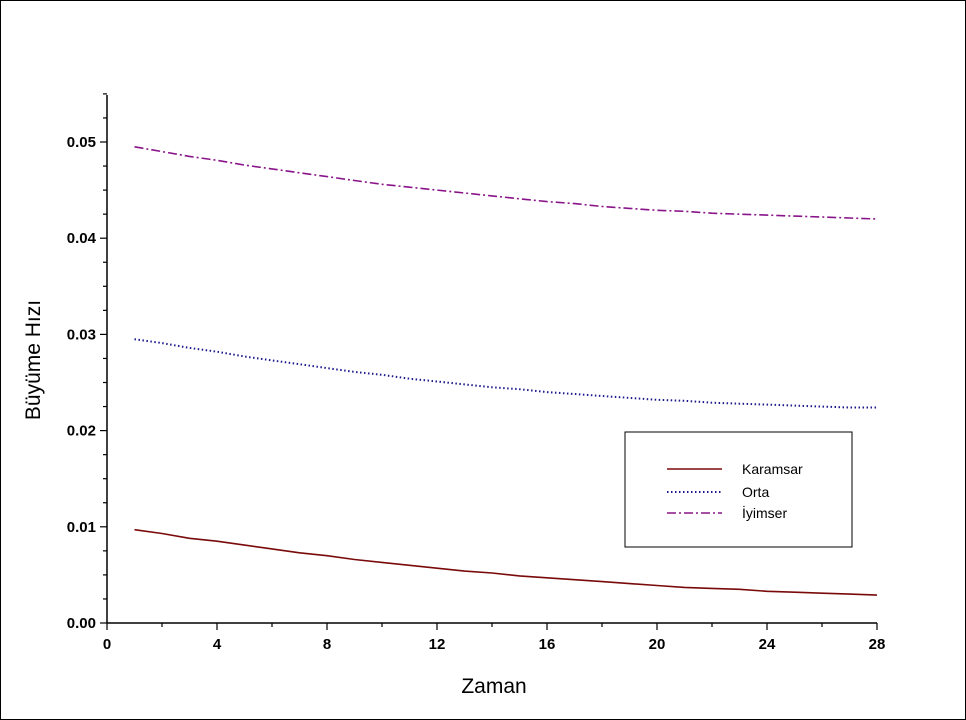 Image resolution: width=966 pixels, height=720 pixels. Describe the element at coordinates (87, 362) in the screenshot. I see `y-ticks: 0.00 0.01 0.02 0.03 0.04 0.05` at that location.